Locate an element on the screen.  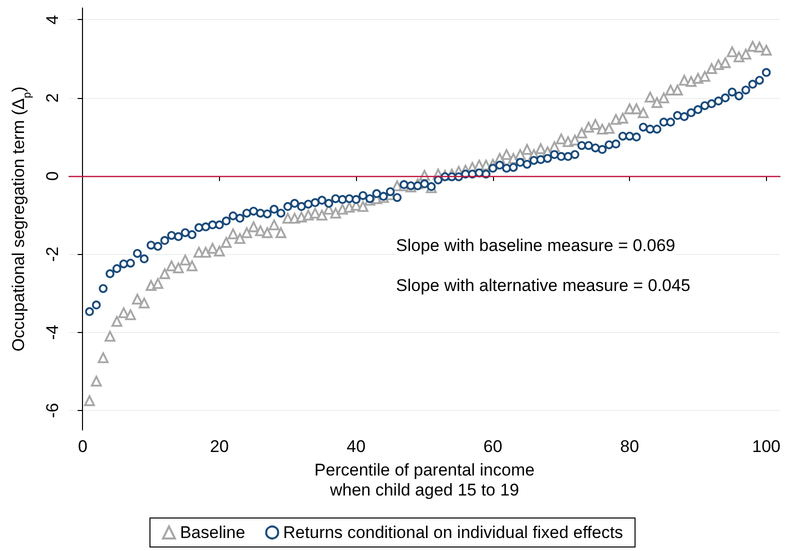
x-axis-title: Percentile of parental income when child aged 15 to 19 is located at coordinates (424, 480).